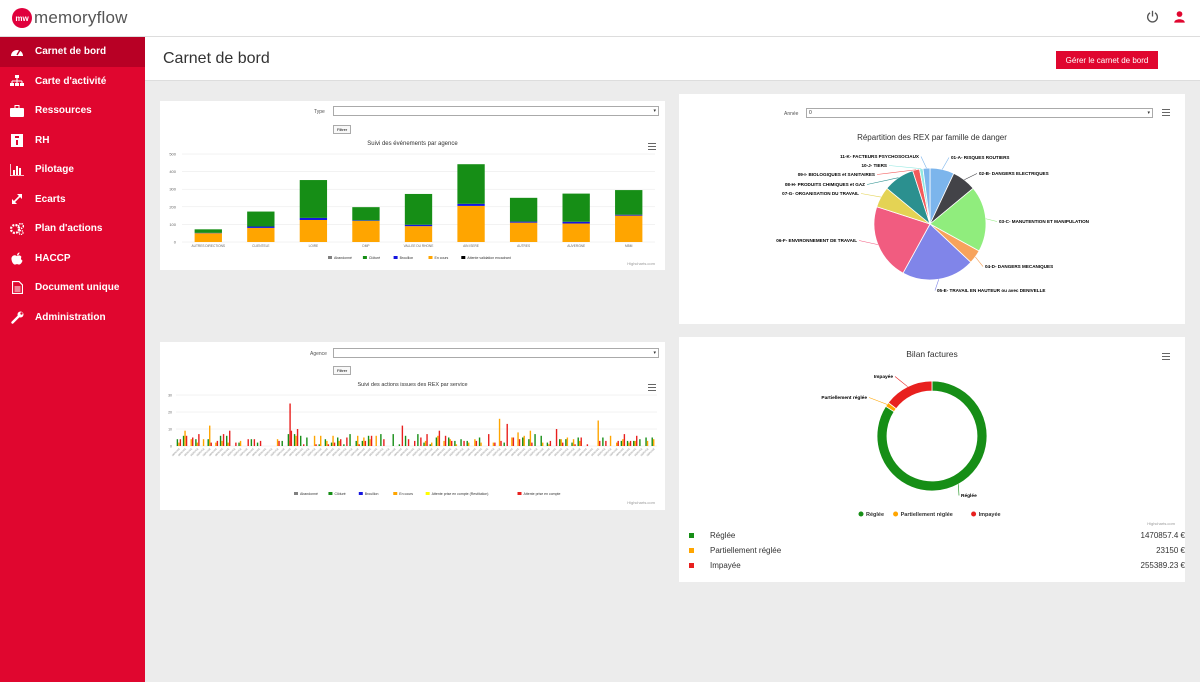  What do you see at coordinates (791, 114) in the screenshot?
I see `year-filter-label: Année` at bounding box center [791, 114].